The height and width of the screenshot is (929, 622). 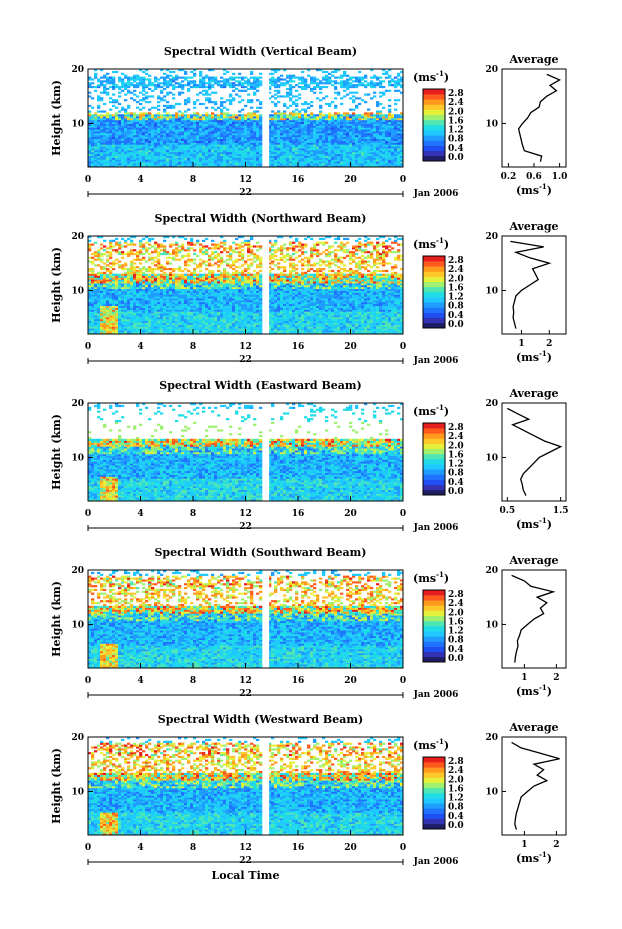 I want to click on x-tick-label-4-1: 4, so click(x=140, y=681).